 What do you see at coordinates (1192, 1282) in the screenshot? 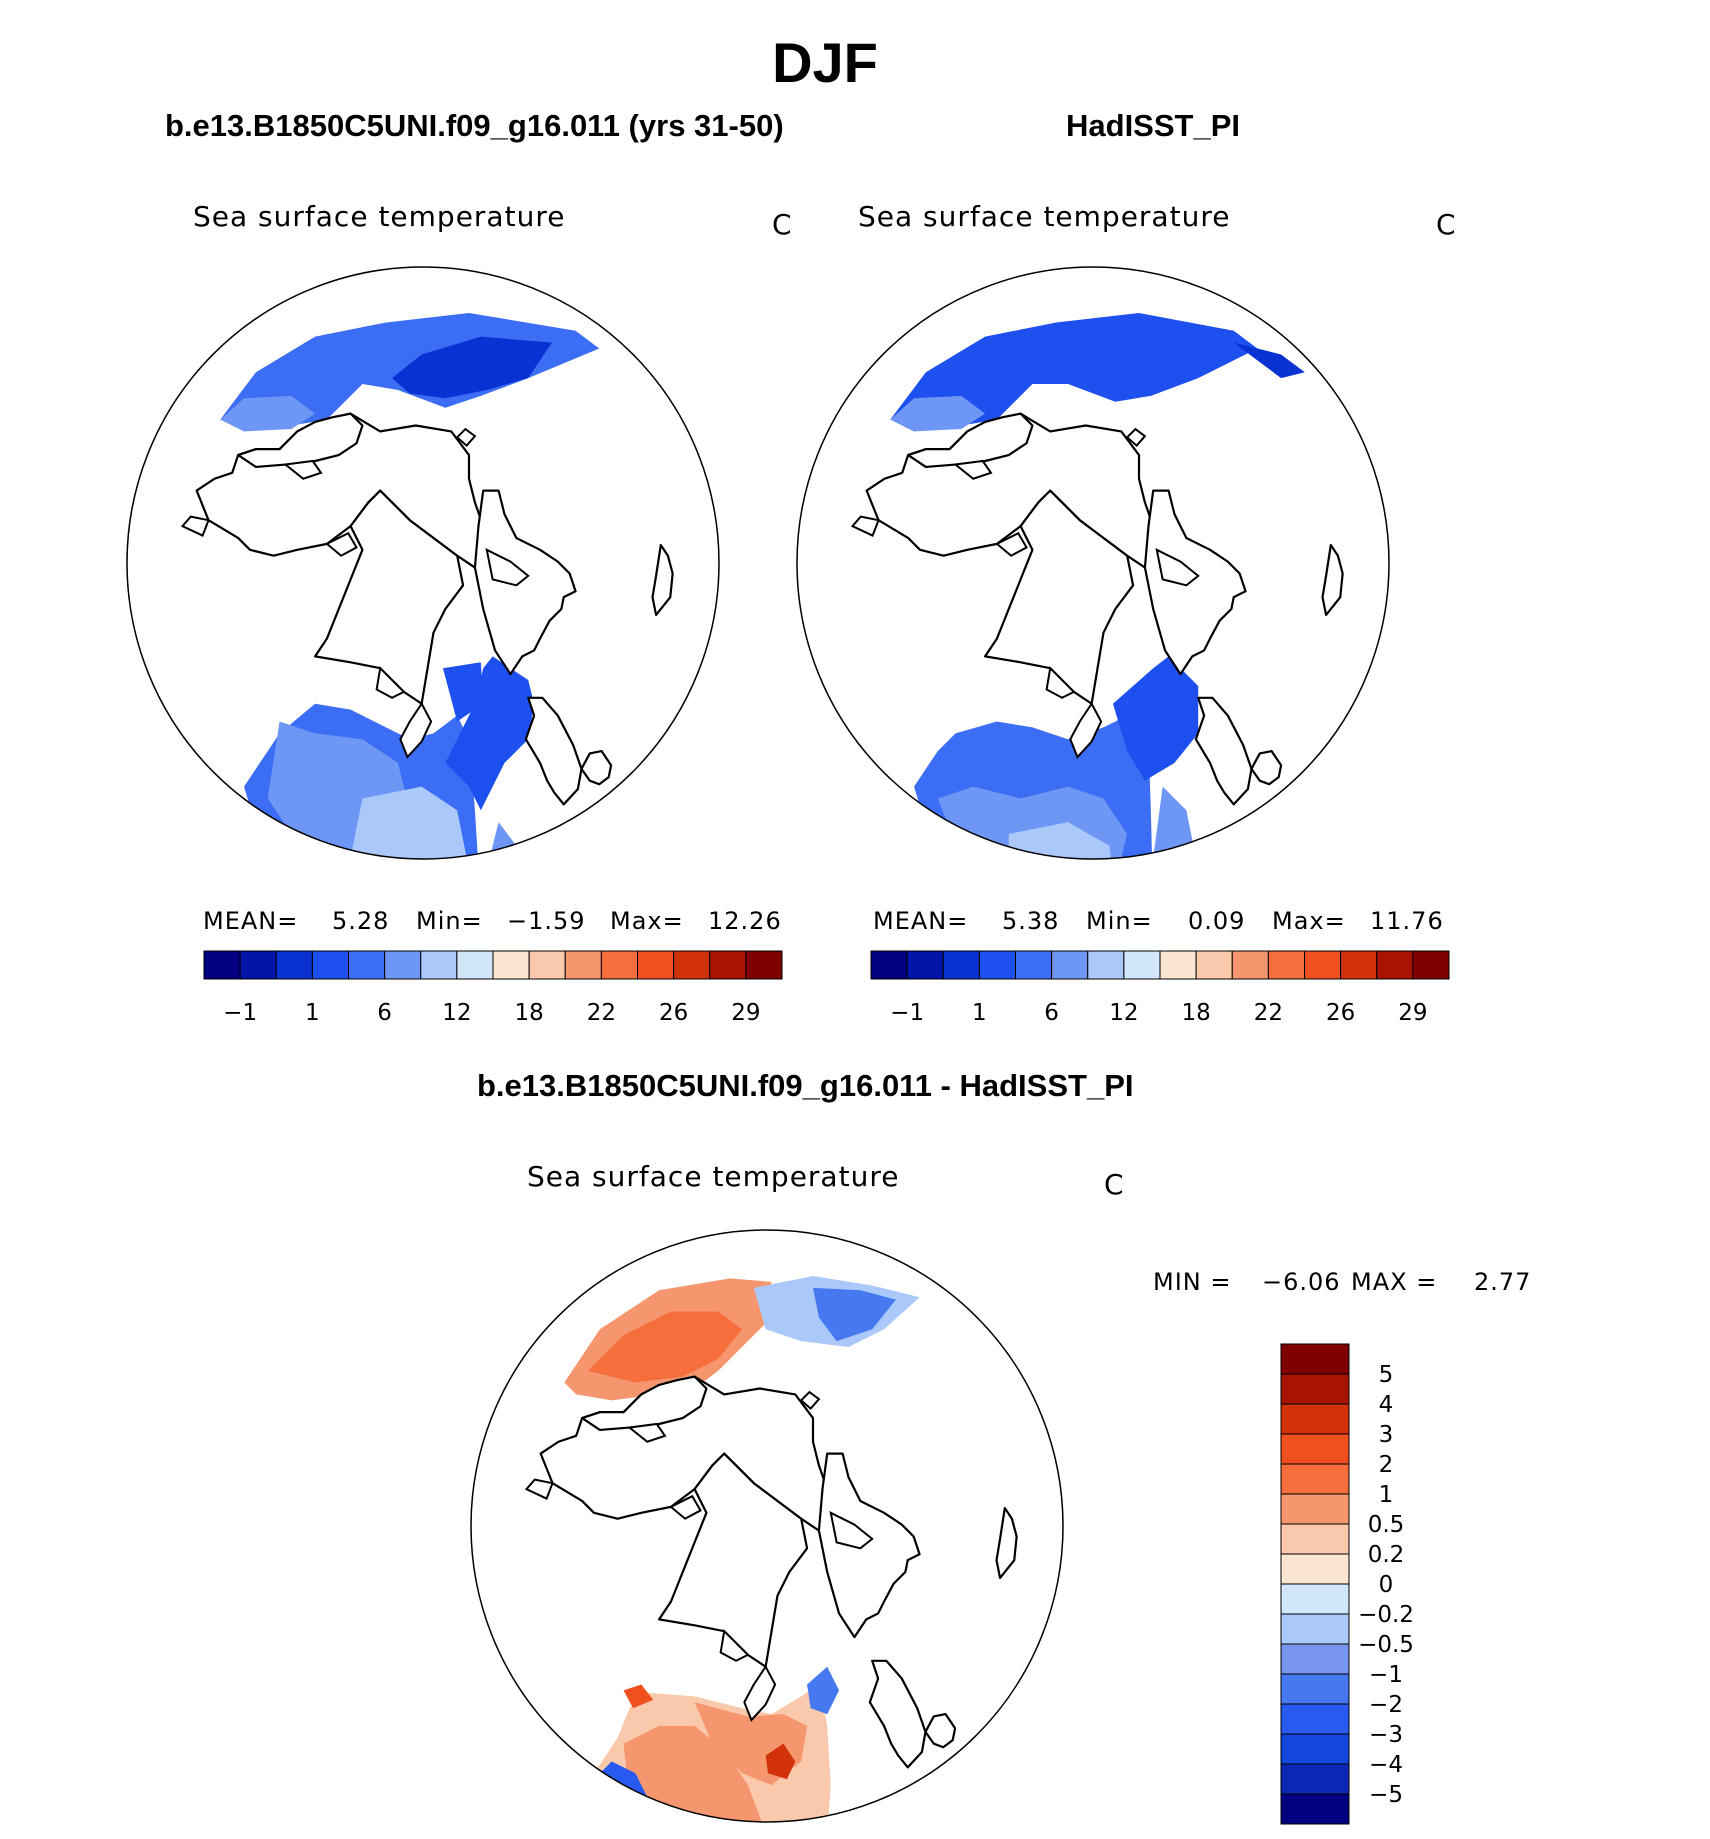
I see `diff-min-label: MIN =` at bounding box center [1192, 1282].